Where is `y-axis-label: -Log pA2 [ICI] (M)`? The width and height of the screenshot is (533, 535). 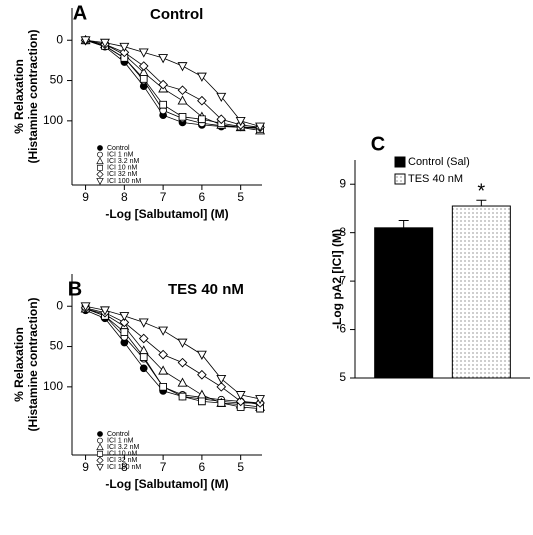
y-axis-label: -Log pA2 [ICI] (M) is located at coordinates (337, 279).